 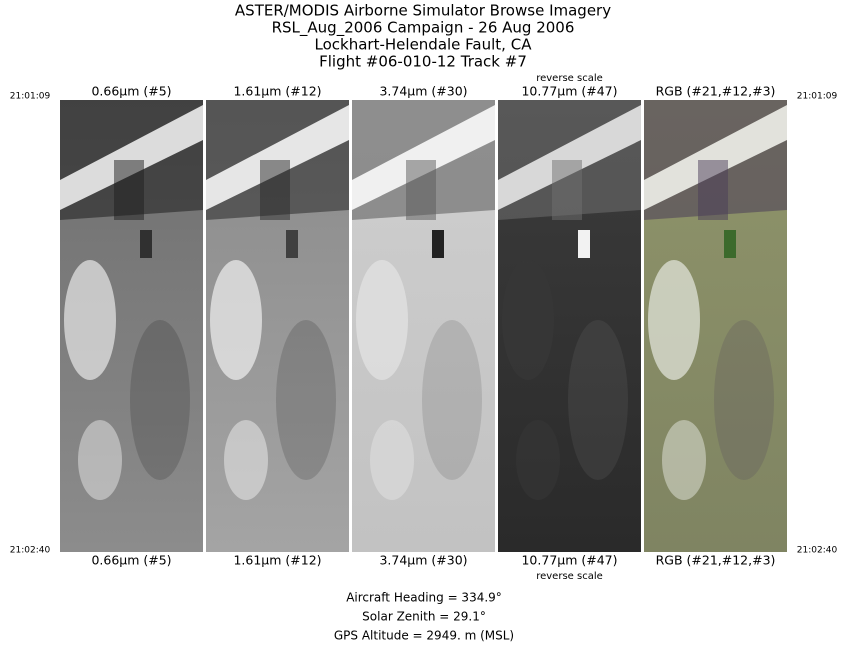 What do you see at coordinates (716, 560) in the screenshot?
I see `panel-bottom-label: RGB (#21,#12,#3)` at bounding box center [716, 560].